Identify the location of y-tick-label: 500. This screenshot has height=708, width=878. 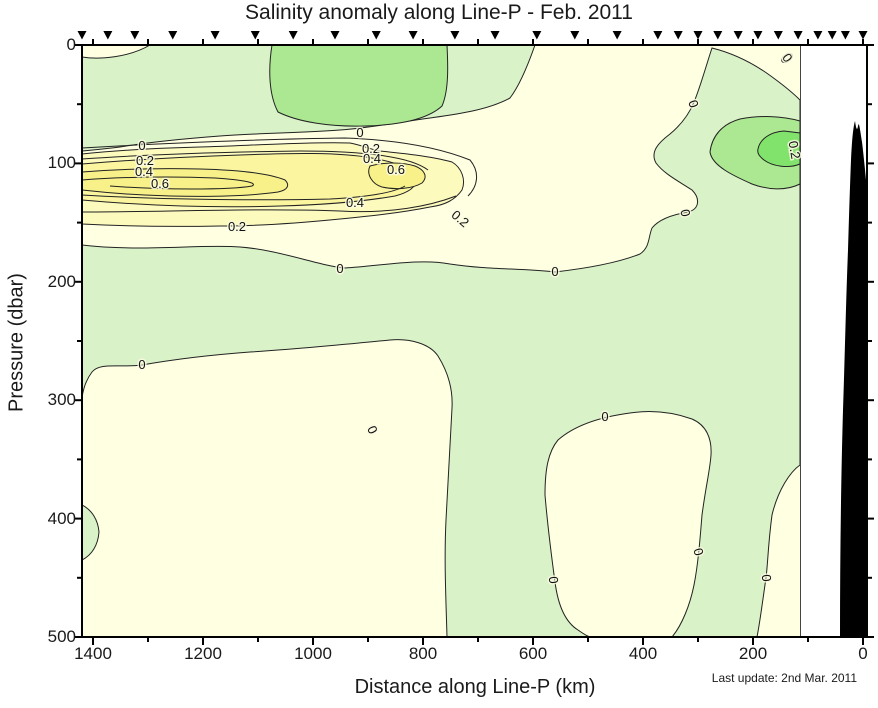
(61, 636).